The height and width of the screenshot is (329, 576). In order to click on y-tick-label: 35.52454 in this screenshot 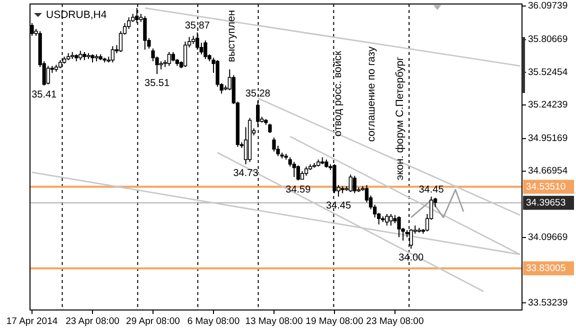, I will do `click(548, 72)`.